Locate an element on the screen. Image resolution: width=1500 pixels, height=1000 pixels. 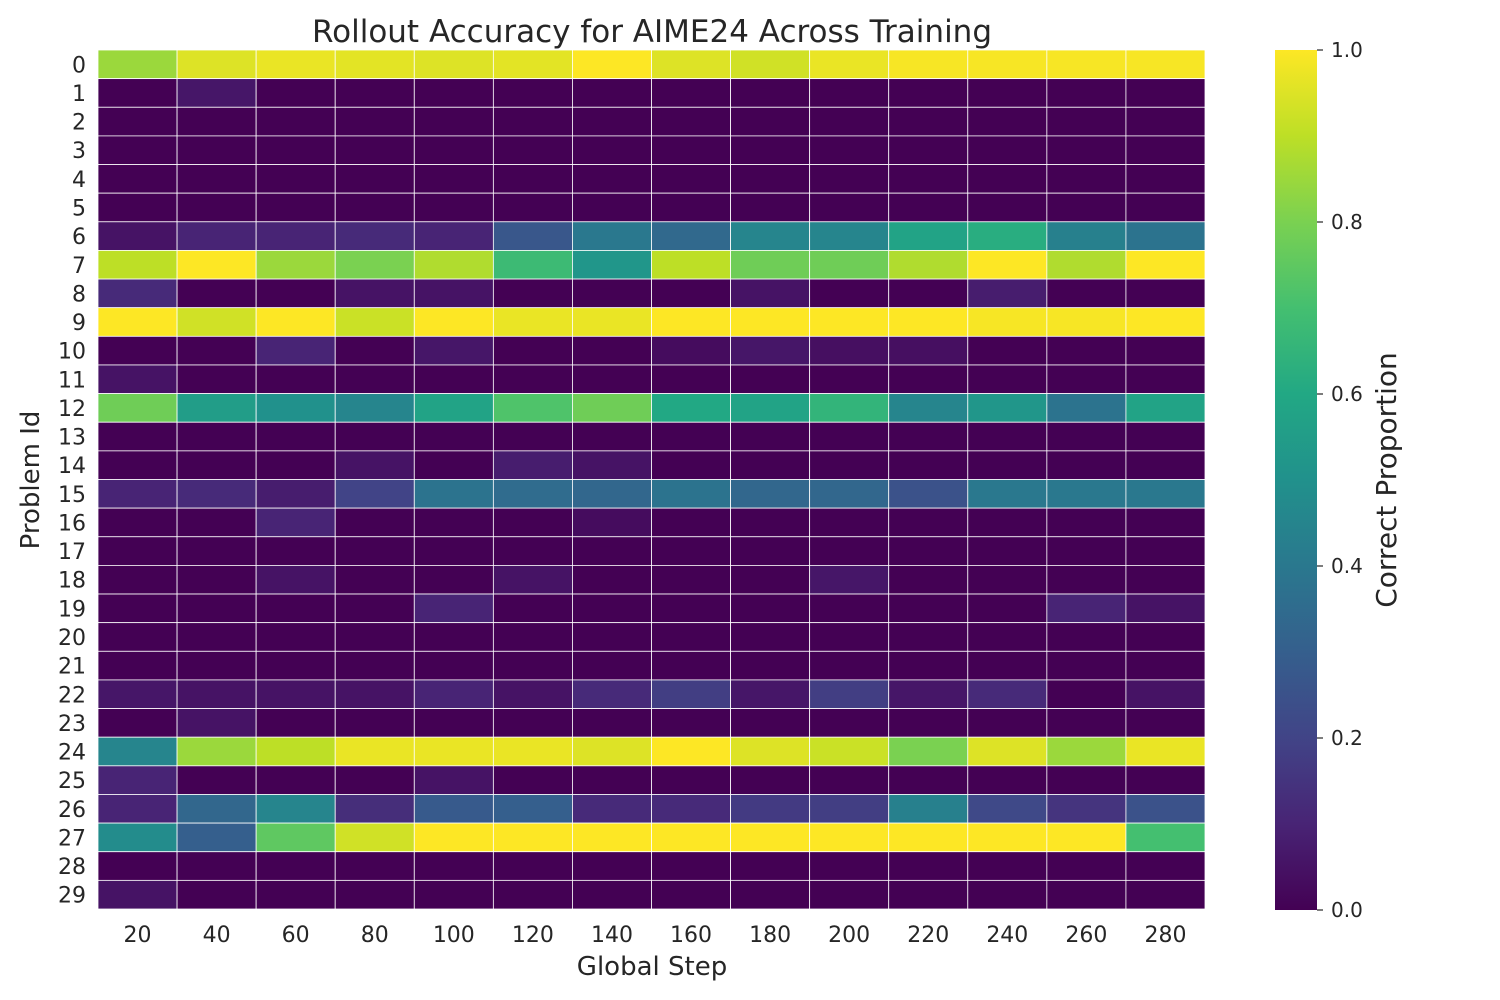
x-tick-label: 220 is located at coordinates (928, 935).